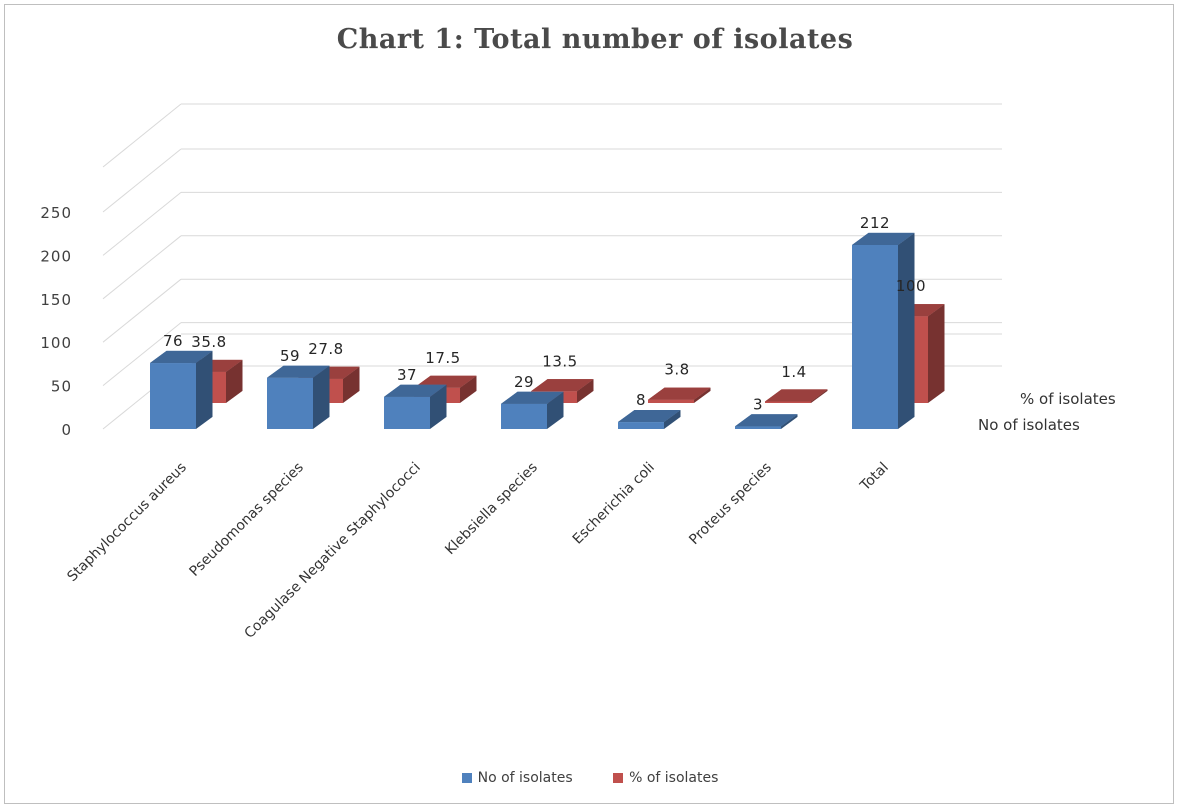 The image size is (1180, 810). Describe the element at coordinates (796, 395) in the screenshot. I see `bar-of-isolates-proteus-species-cap` at that location.